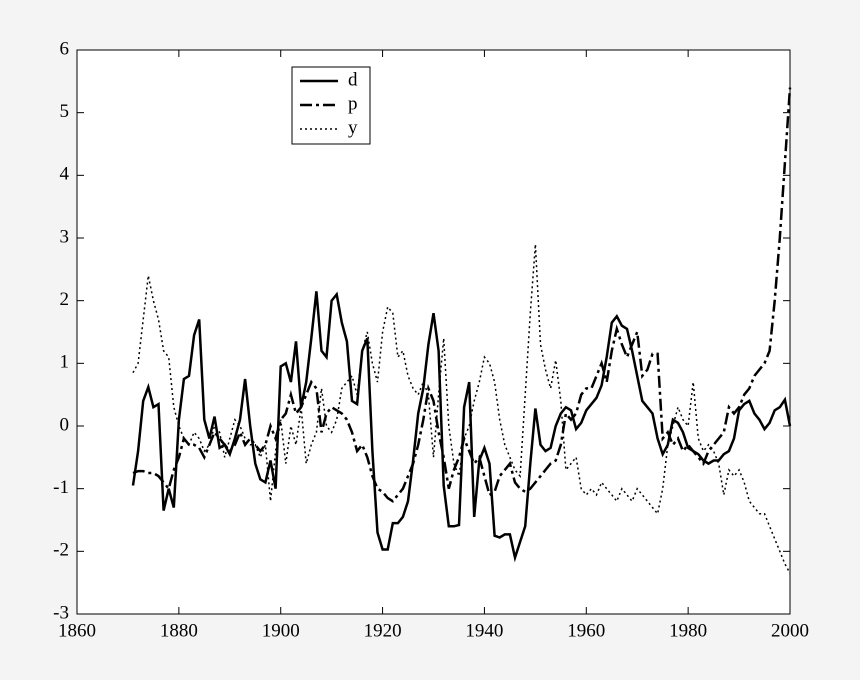  What do you see at coordinates (790, 630) in the screenshot?
I see `x-tick-label: 2000` at bounding box center [790, 630].